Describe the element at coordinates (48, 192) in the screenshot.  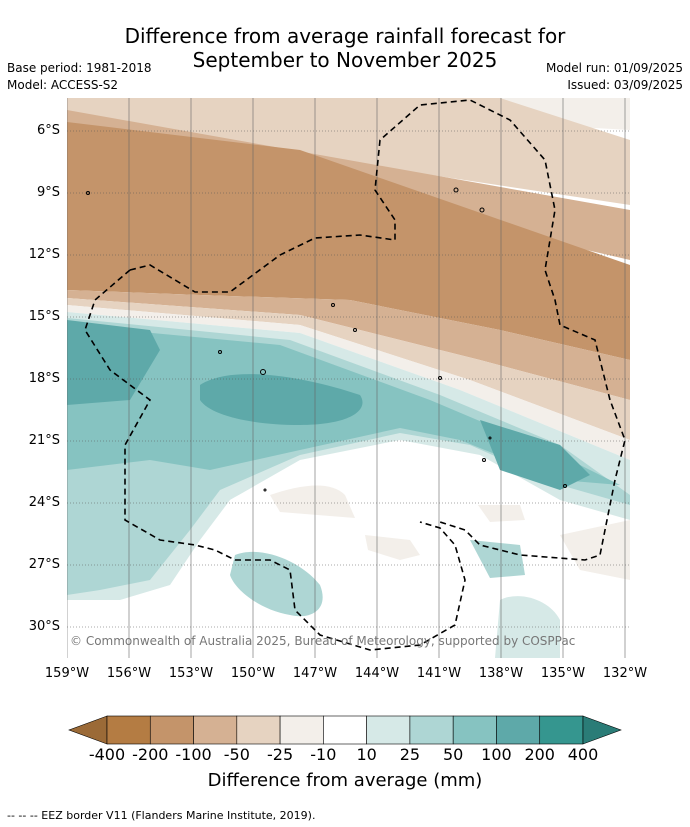
I see `lat-label: 9°S` at that location.